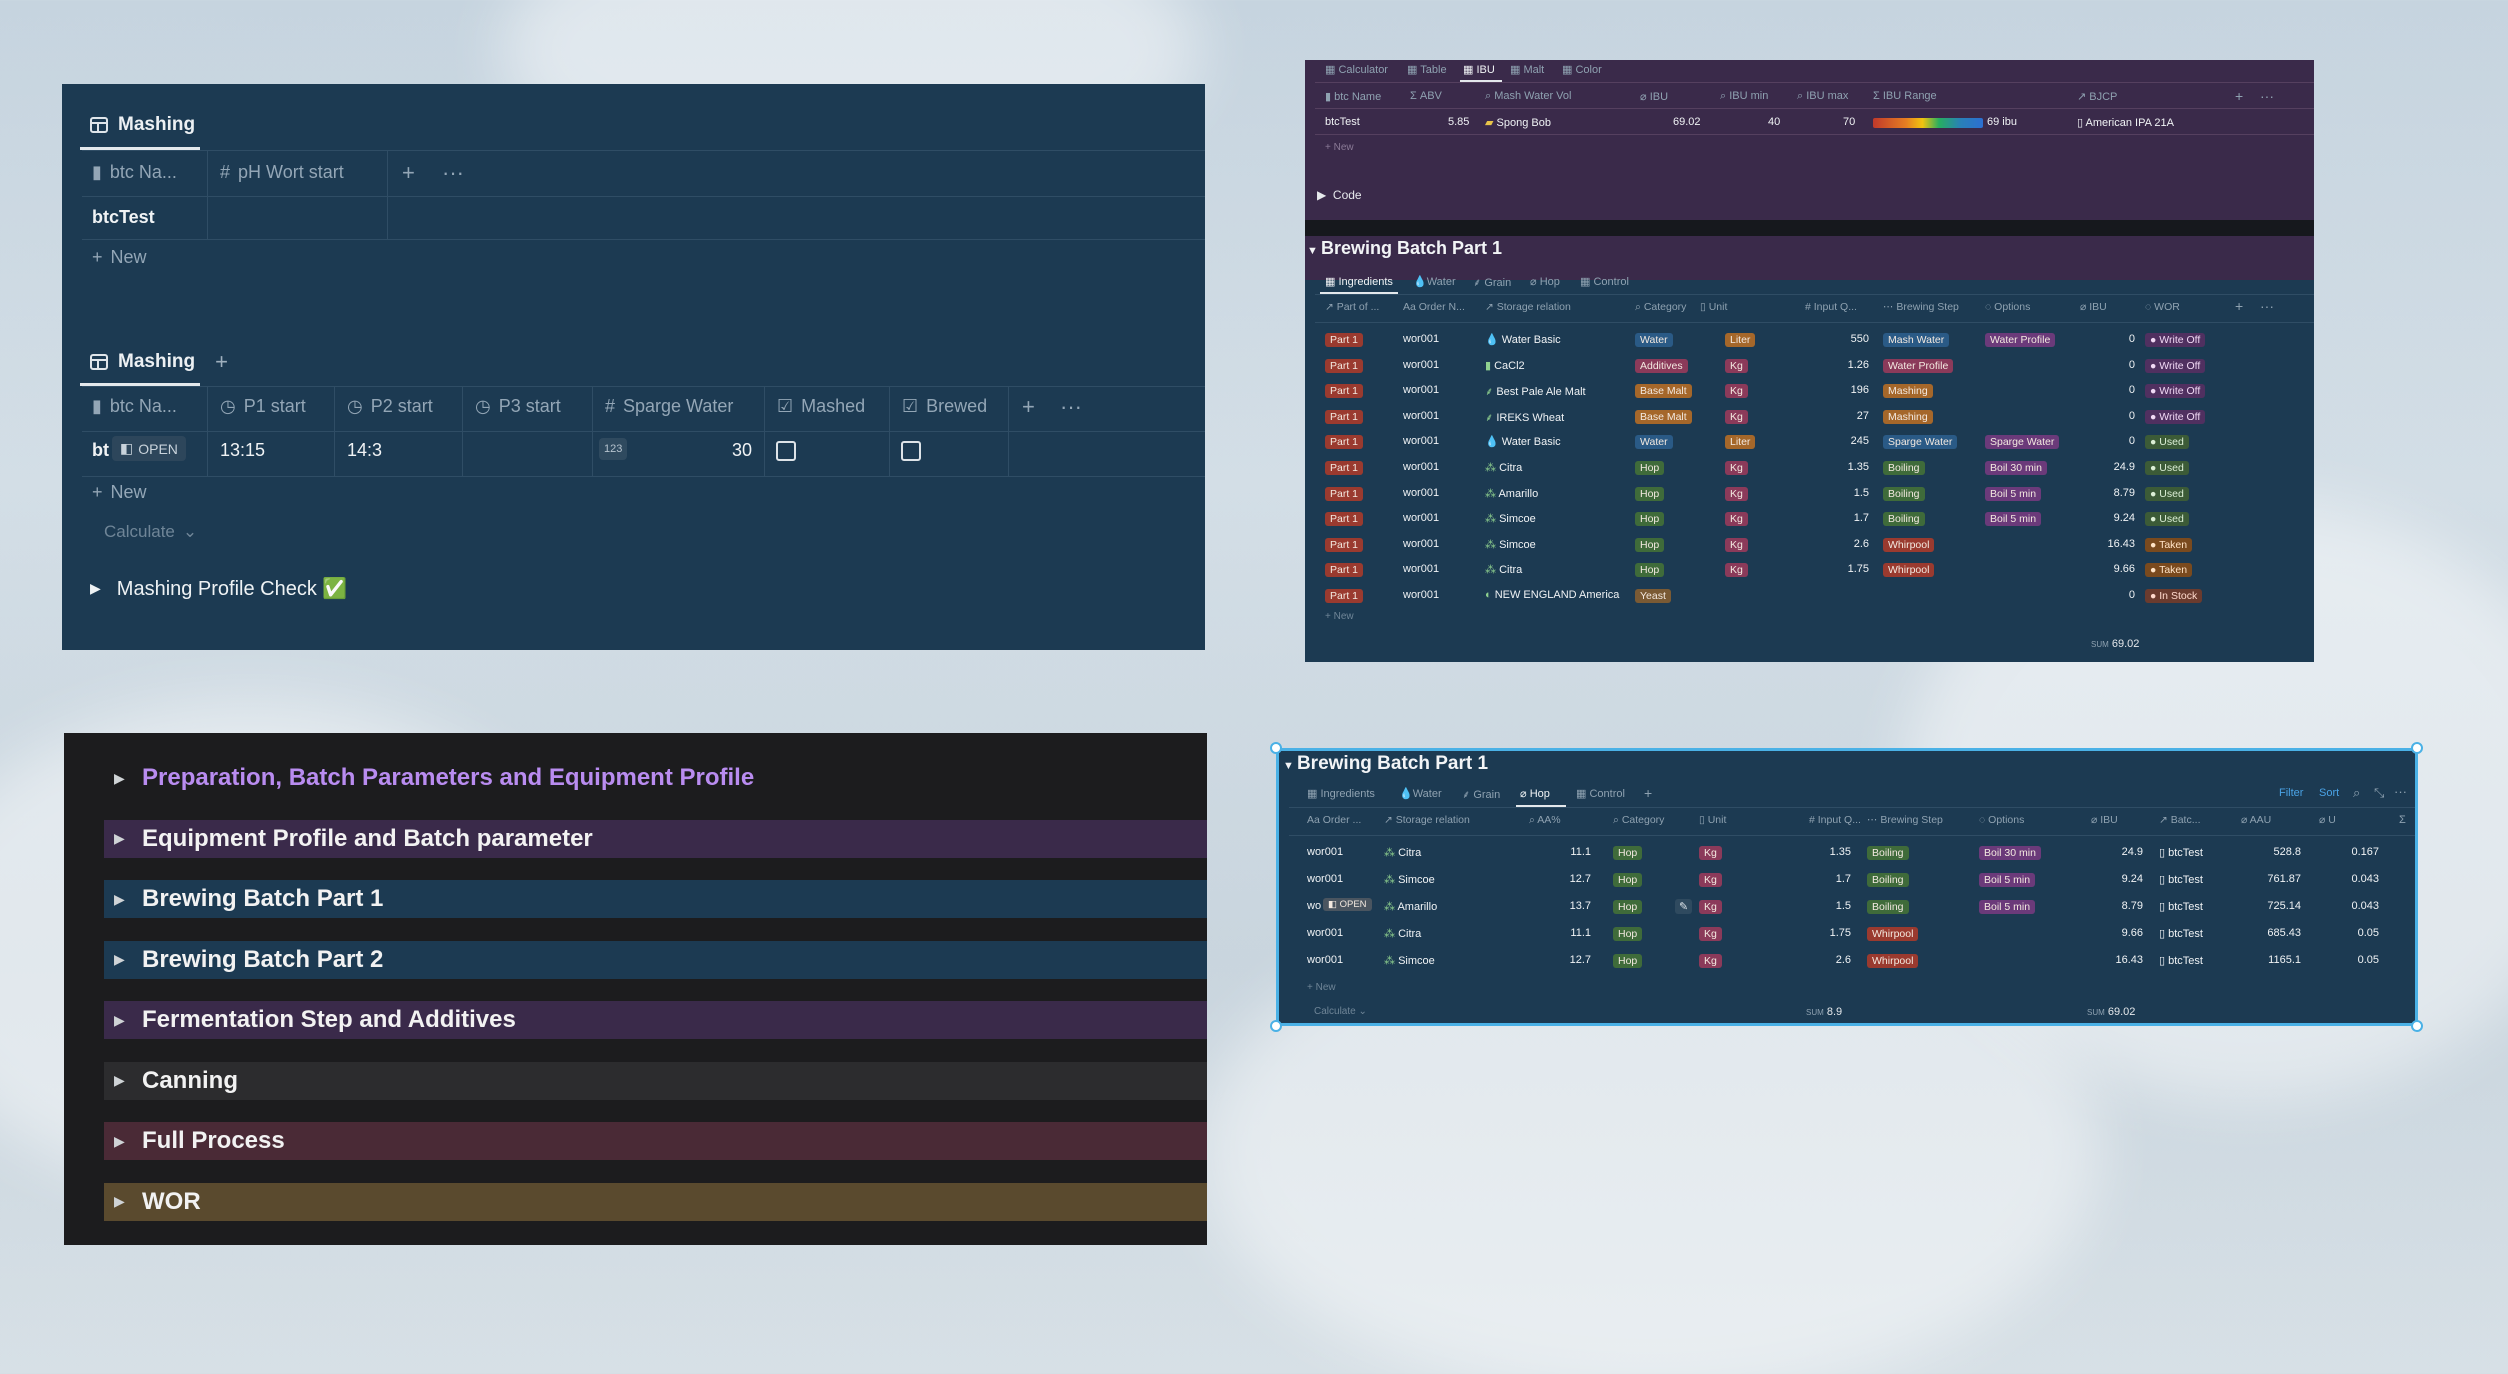  What do you see at coordinates (1859, 390) in the screenshot?
I see `cell-input-qty: 196` at bounding box center [1859, 390].